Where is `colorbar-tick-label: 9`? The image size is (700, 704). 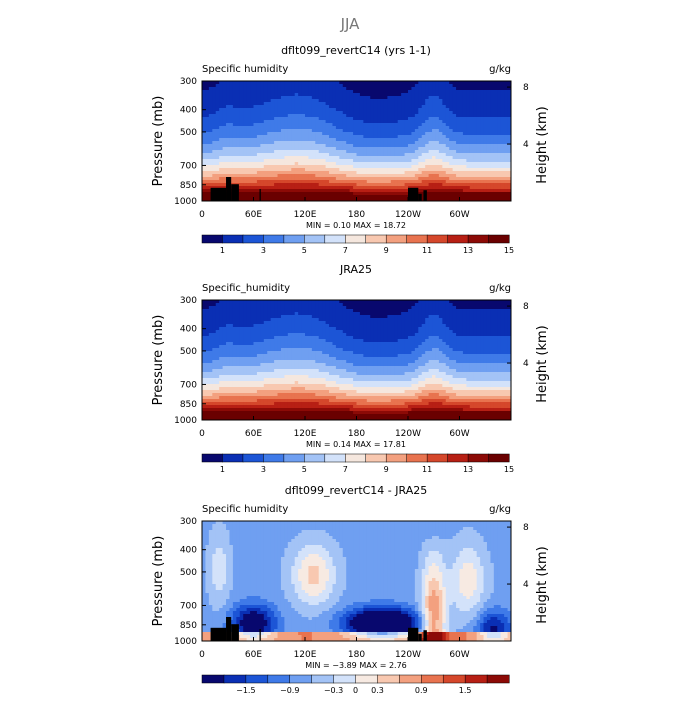
colorbar-tick-label: 9 is located at coordinates (386, 250).